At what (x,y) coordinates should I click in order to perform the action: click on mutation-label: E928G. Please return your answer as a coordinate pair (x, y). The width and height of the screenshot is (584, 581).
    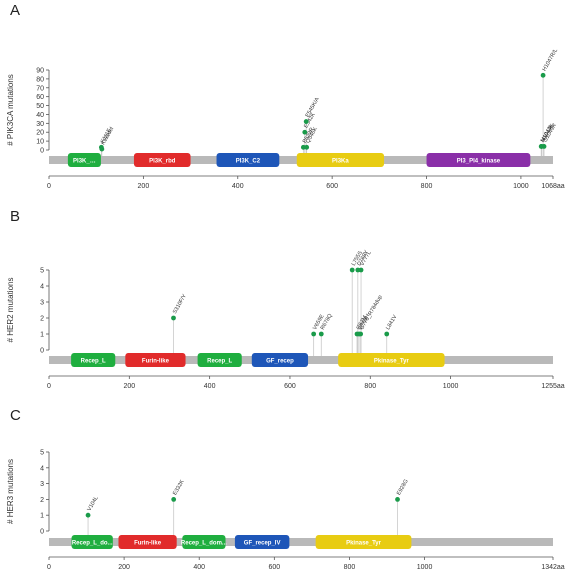
    Looking at the image, I should click on (403, 488).